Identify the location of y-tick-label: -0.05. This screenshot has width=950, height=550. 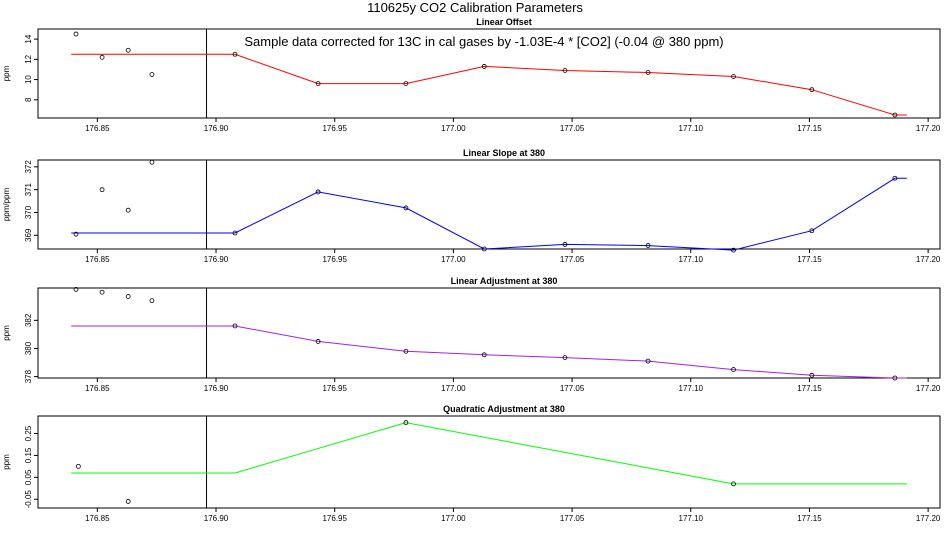
(28, 499).